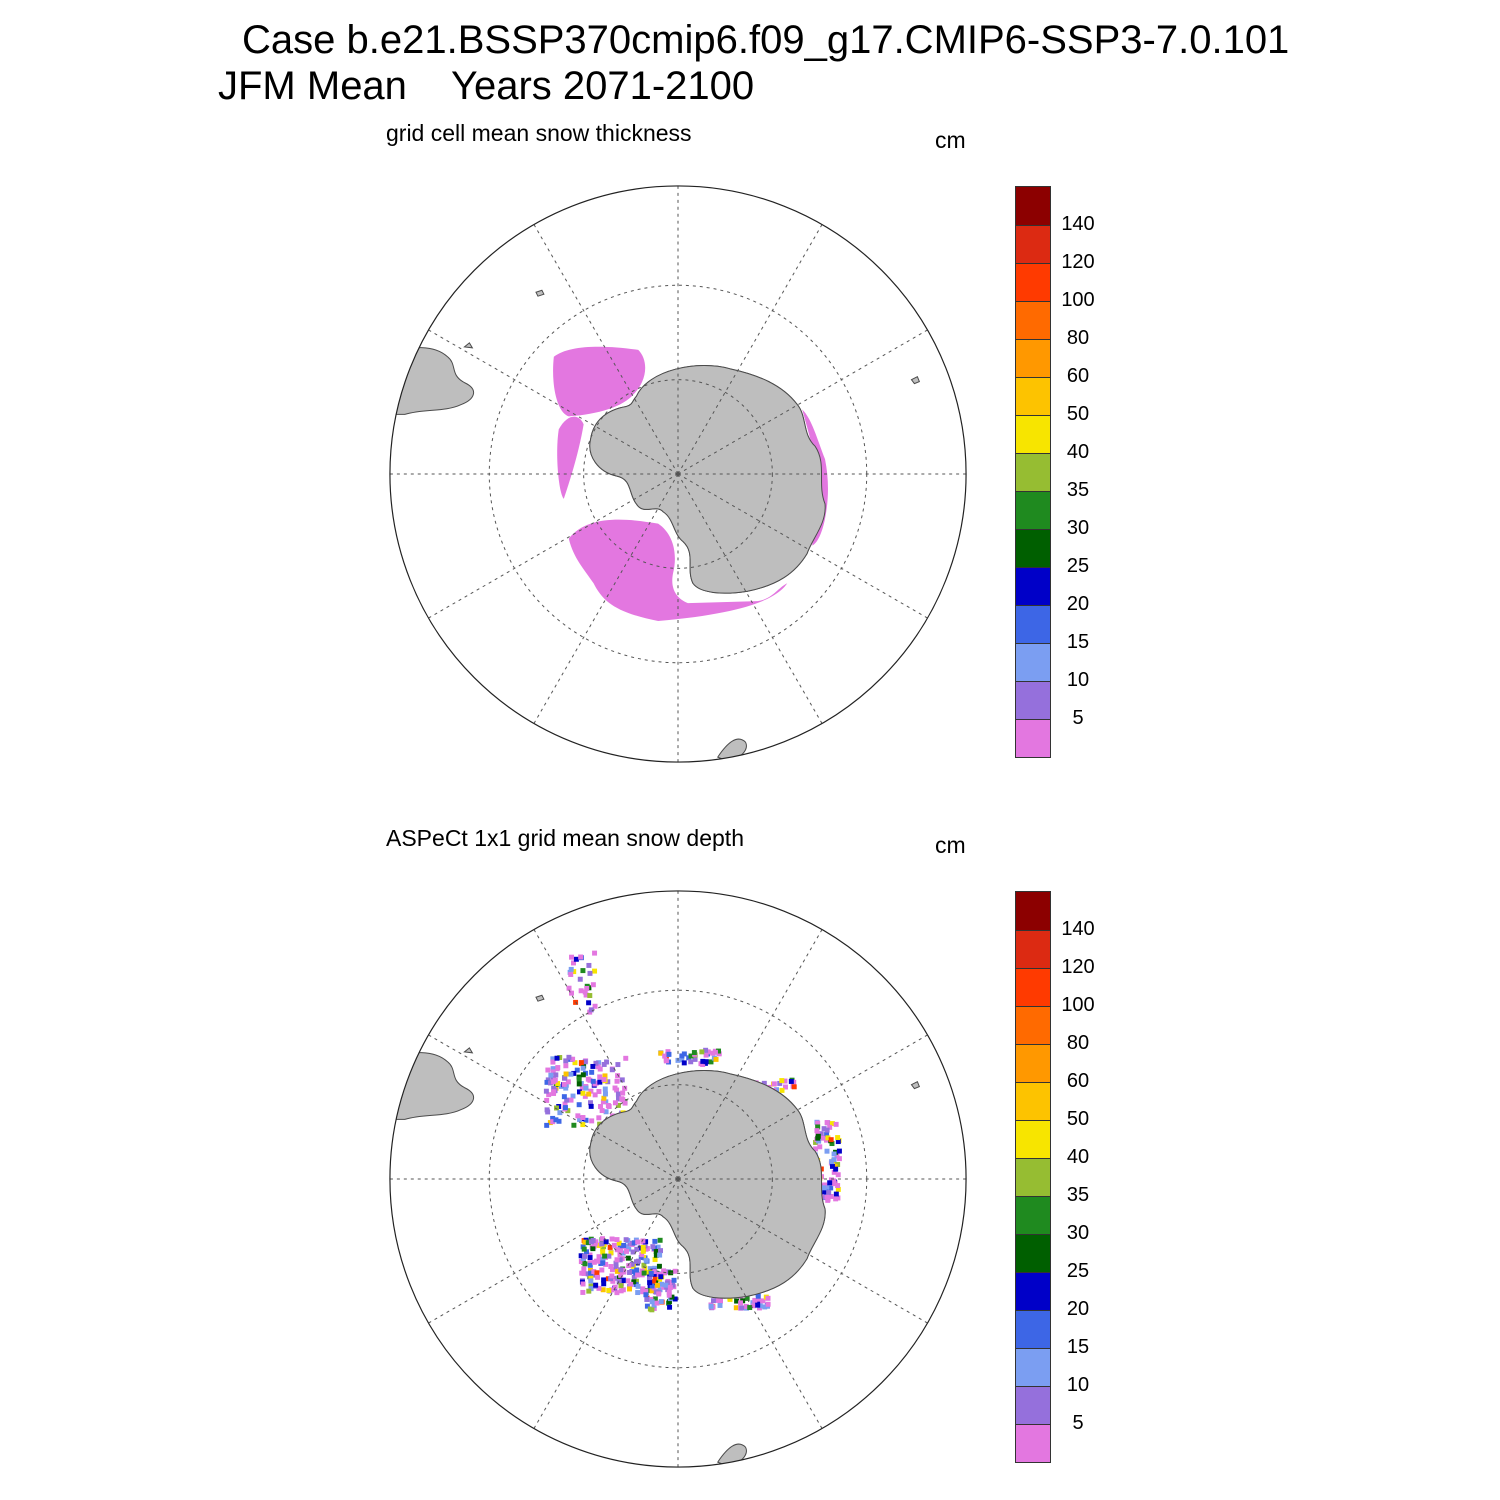 This screenshot has width=1500, height=1500. I want to click on colorbar-tick-label: 5, so click(1078, 718).